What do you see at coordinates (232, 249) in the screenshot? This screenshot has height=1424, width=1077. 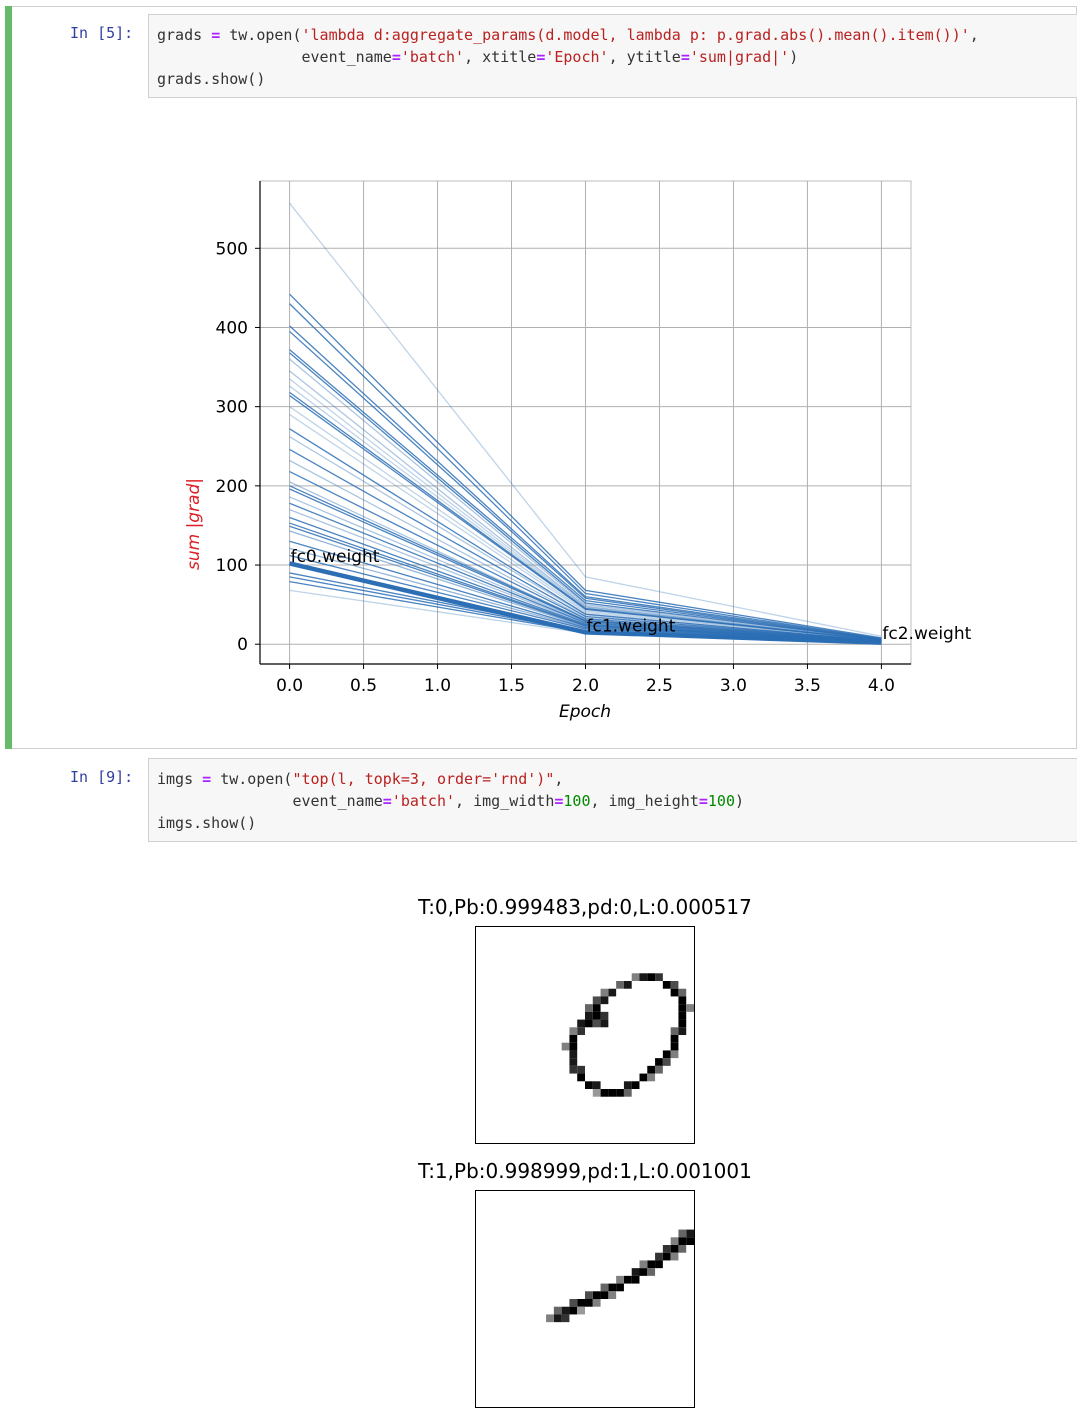 I see `y-tick-label: 500` at bounding box center [232, 249].